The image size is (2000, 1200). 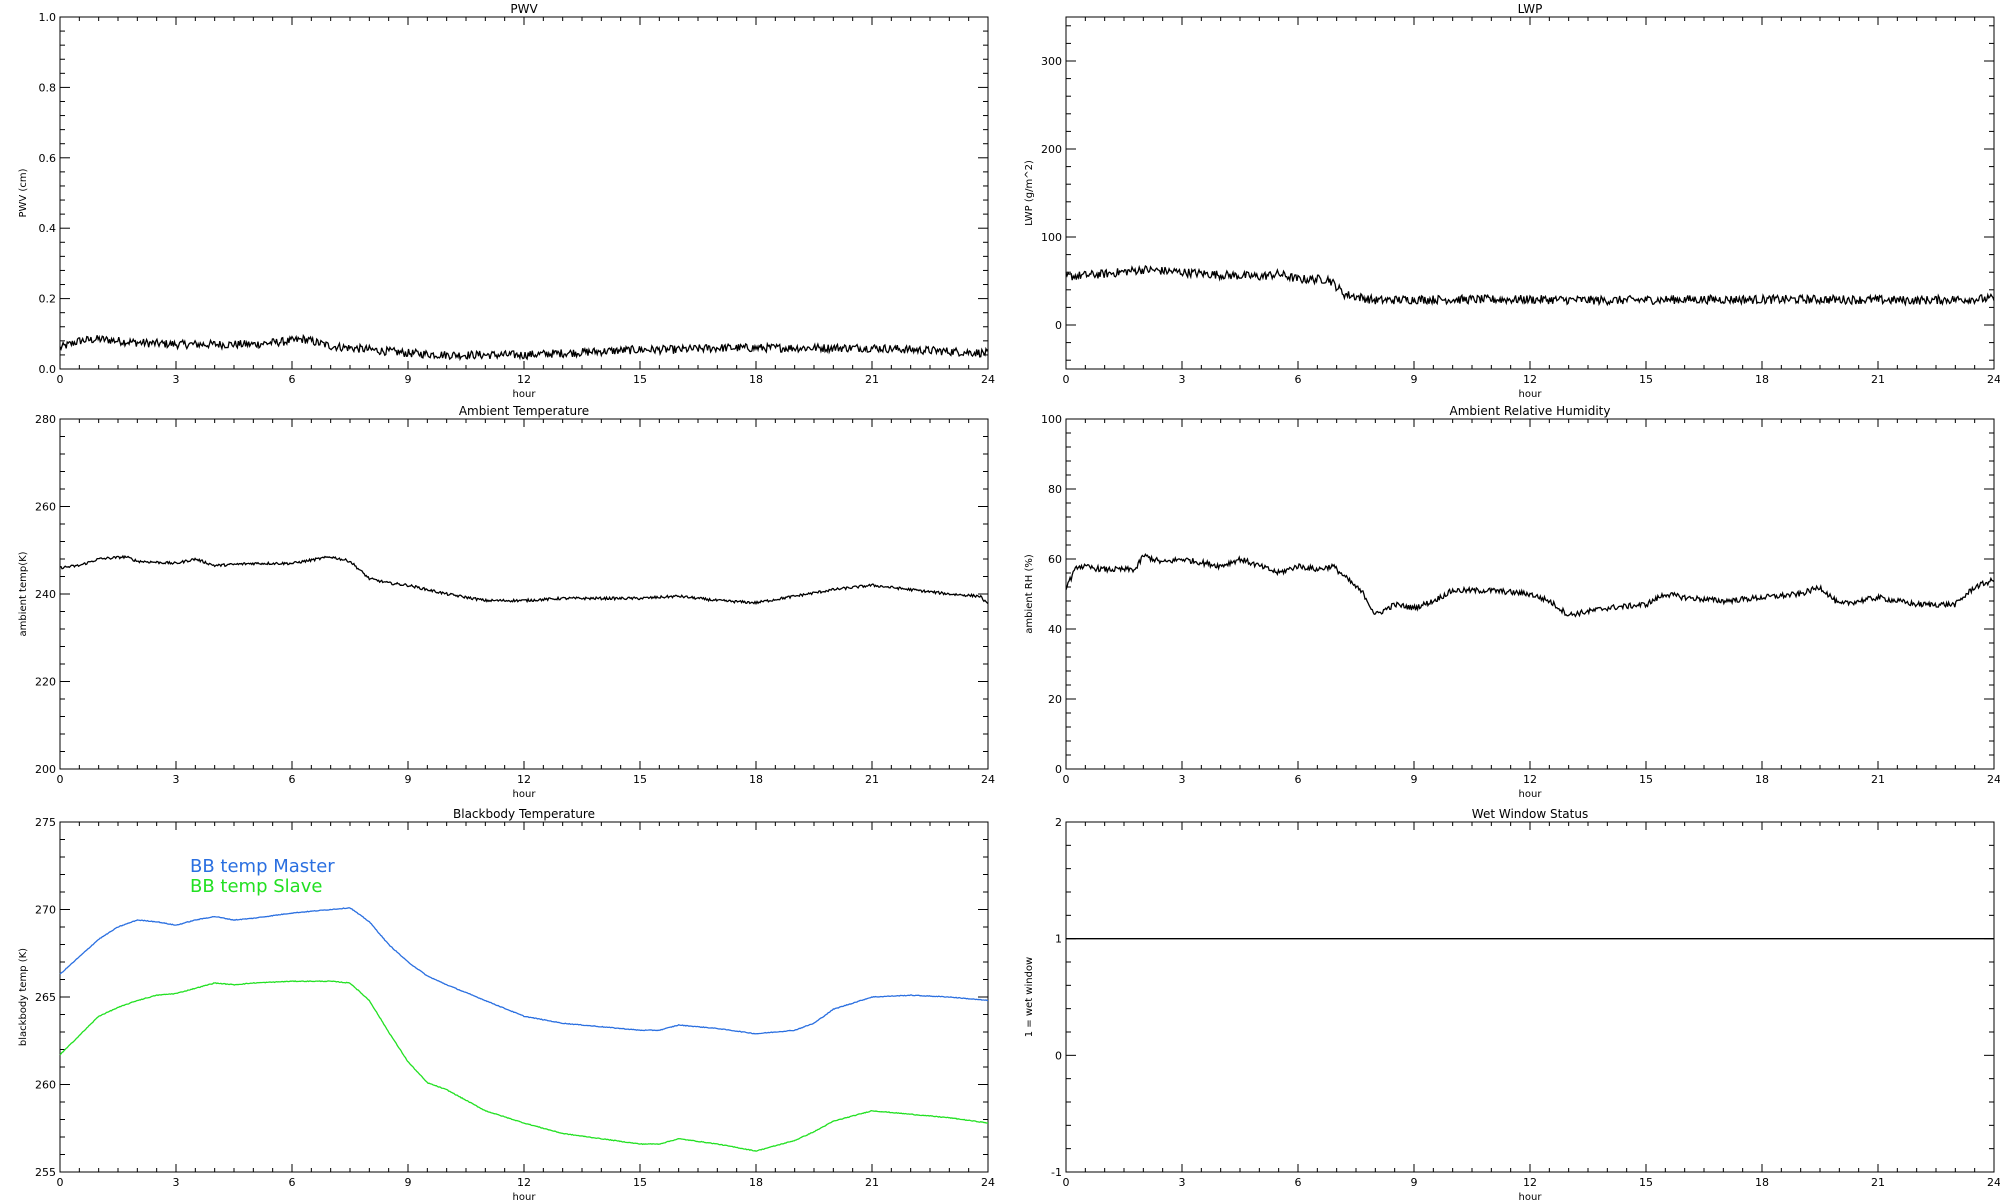 I want to click on y-axis-label: ambient RH (%), so click(x=1029, y=594).